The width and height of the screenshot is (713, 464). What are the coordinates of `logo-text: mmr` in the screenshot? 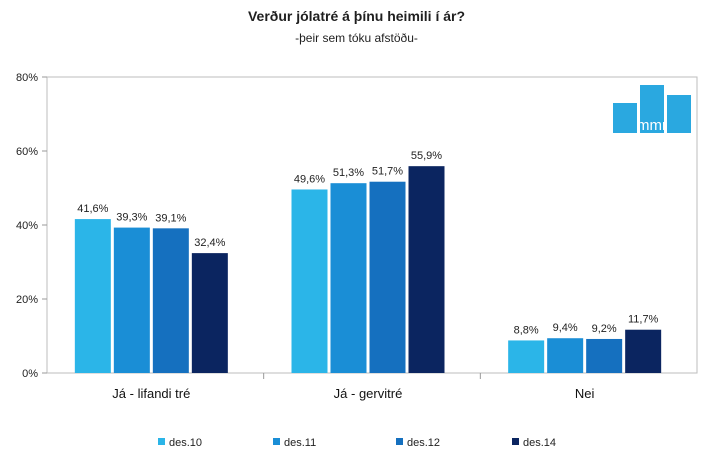 It's located at (652, 125).